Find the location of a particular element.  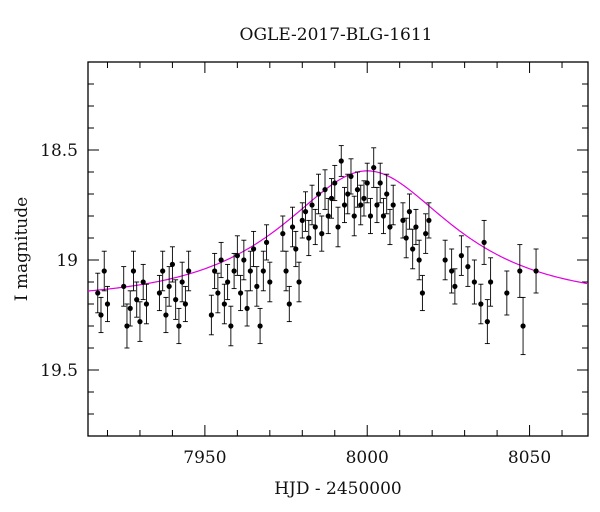

x-tick-label: 7950 is located at coordinates (204, 458).